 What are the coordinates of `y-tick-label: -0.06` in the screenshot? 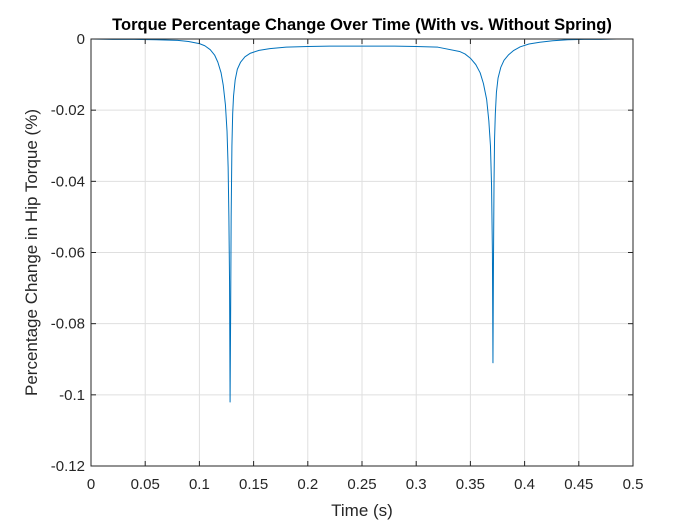 It's located at (68, 253).